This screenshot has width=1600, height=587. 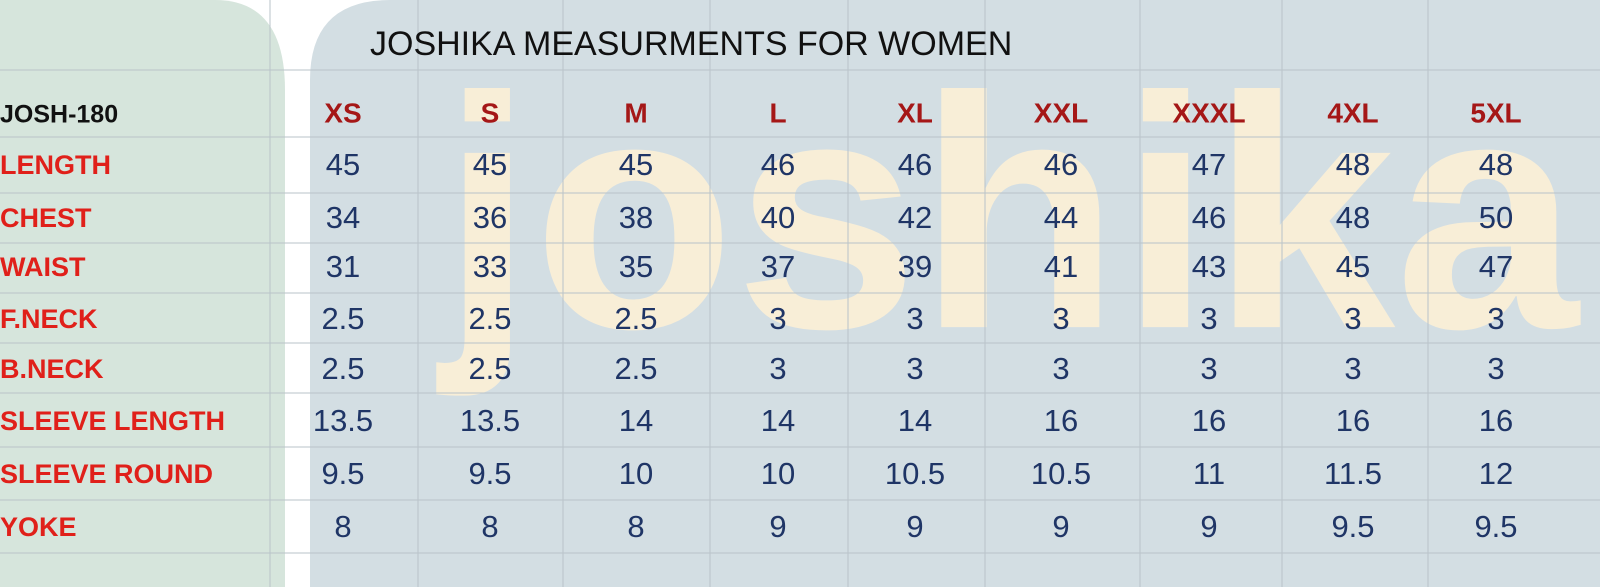 I want to click on cell-value: 35, so click(x=636, y=266).